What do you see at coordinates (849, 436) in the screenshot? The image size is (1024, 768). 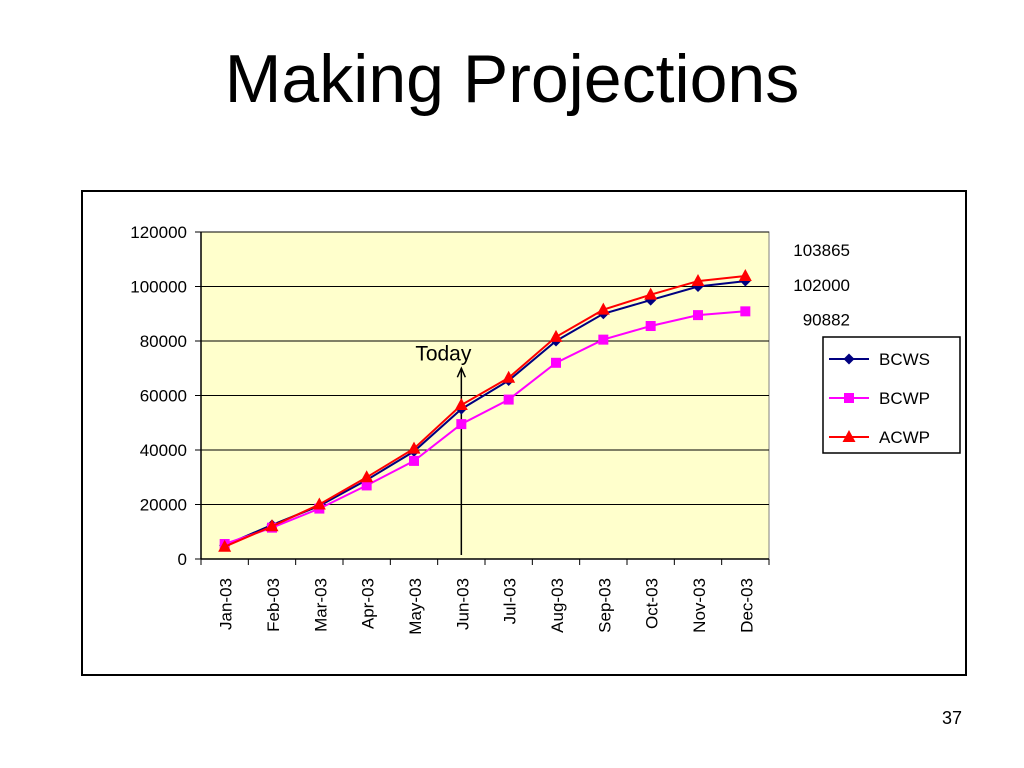 I see `legend-marker-acwp` at bounding box center [849, 436].